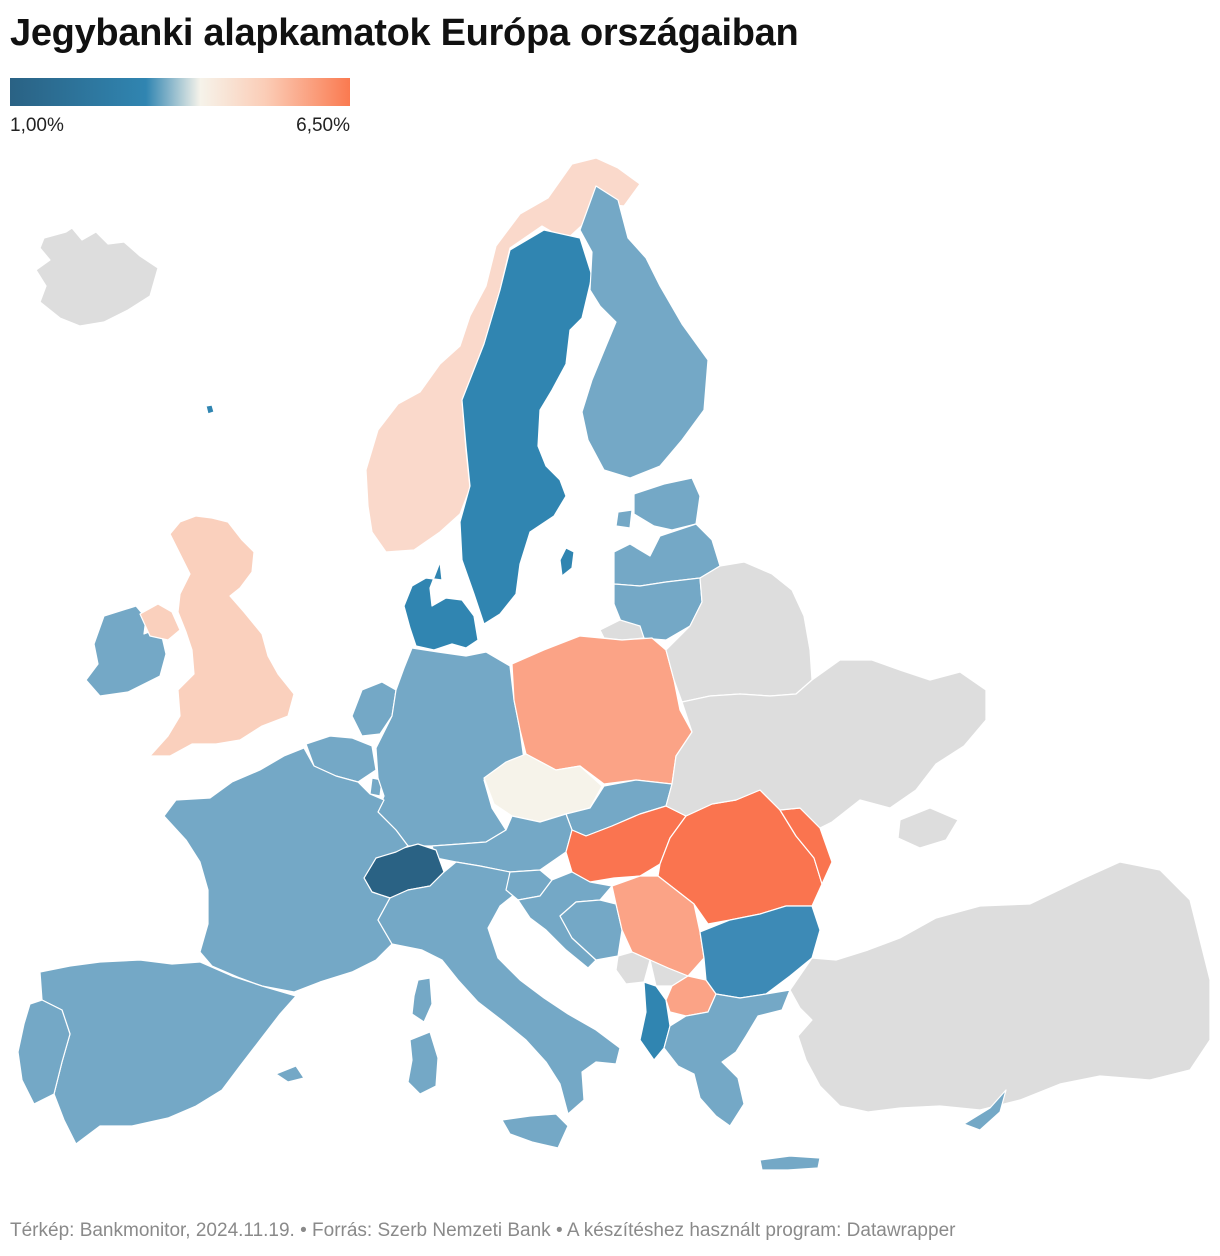  What do you see at coordinates (217, 636) in the screenshot?
I see `country-united-kingdom` at bounding box center [217, 636].